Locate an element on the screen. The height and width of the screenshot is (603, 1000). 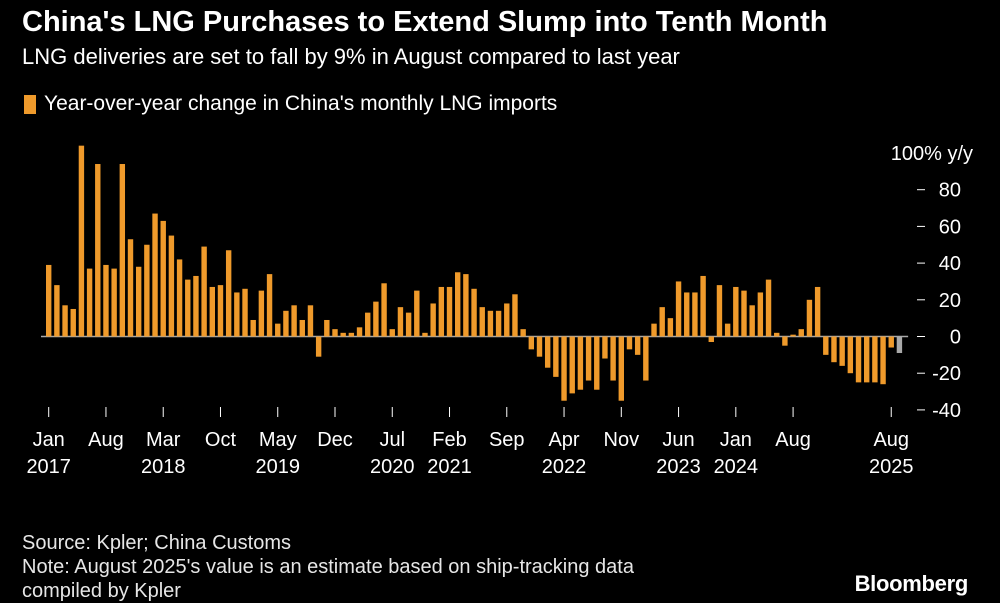
x-tick-year: 2017 is located at coordinates (48, 467).